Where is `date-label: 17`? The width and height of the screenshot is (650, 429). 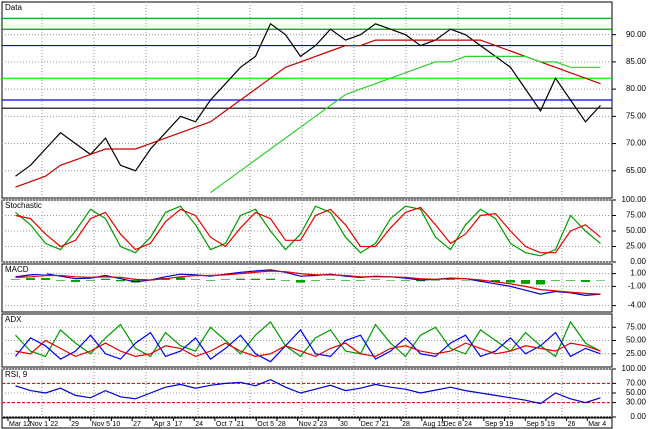 date-label: 17 is located at coordinates (179, 424).